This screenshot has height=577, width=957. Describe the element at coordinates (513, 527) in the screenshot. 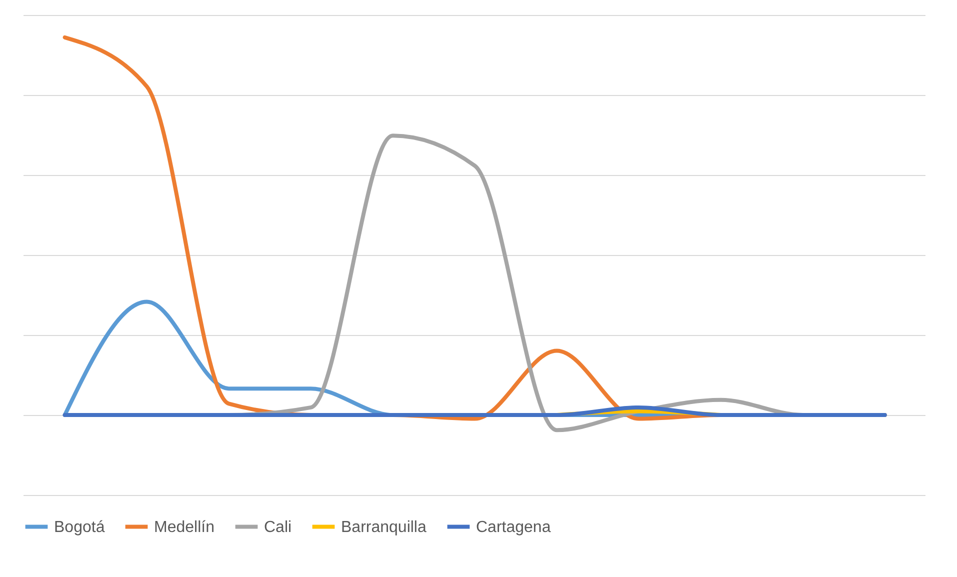

I see `legend-label: Cartagena` at that location.